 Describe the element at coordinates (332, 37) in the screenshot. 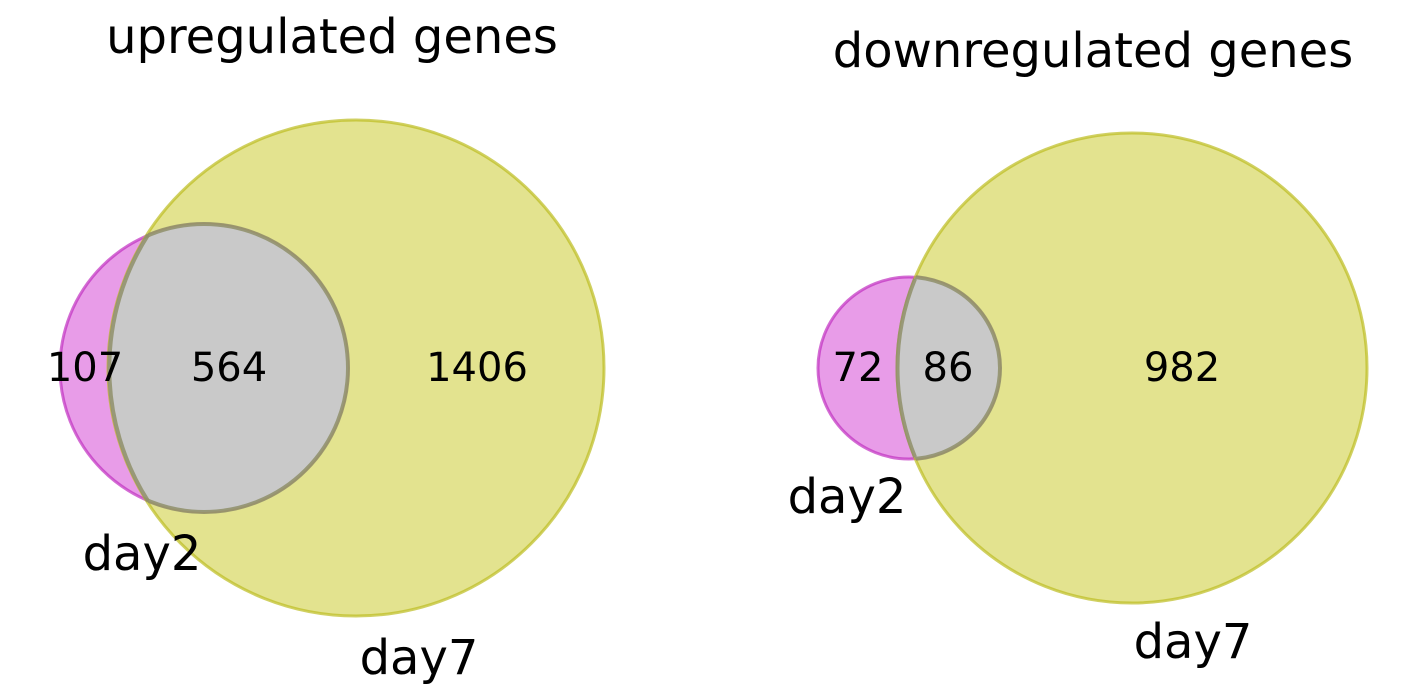

I see `venn-title-upregulated: upregulated genes` at that location.